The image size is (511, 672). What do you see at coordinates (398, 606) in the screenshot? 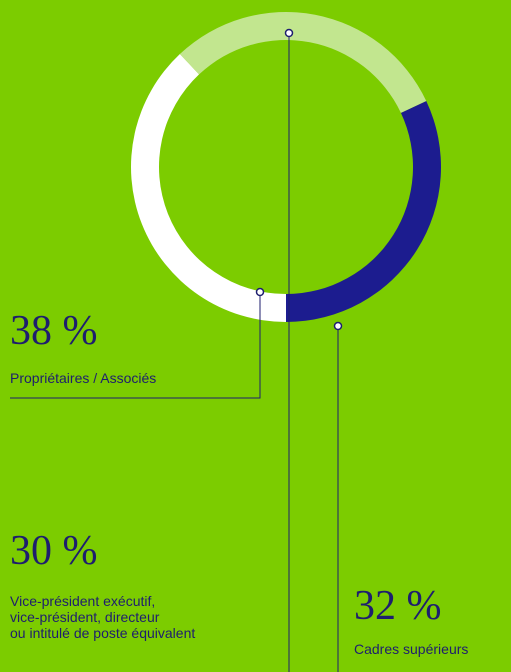
I see `value-label: 32 %` at bounding box center [398, 606].